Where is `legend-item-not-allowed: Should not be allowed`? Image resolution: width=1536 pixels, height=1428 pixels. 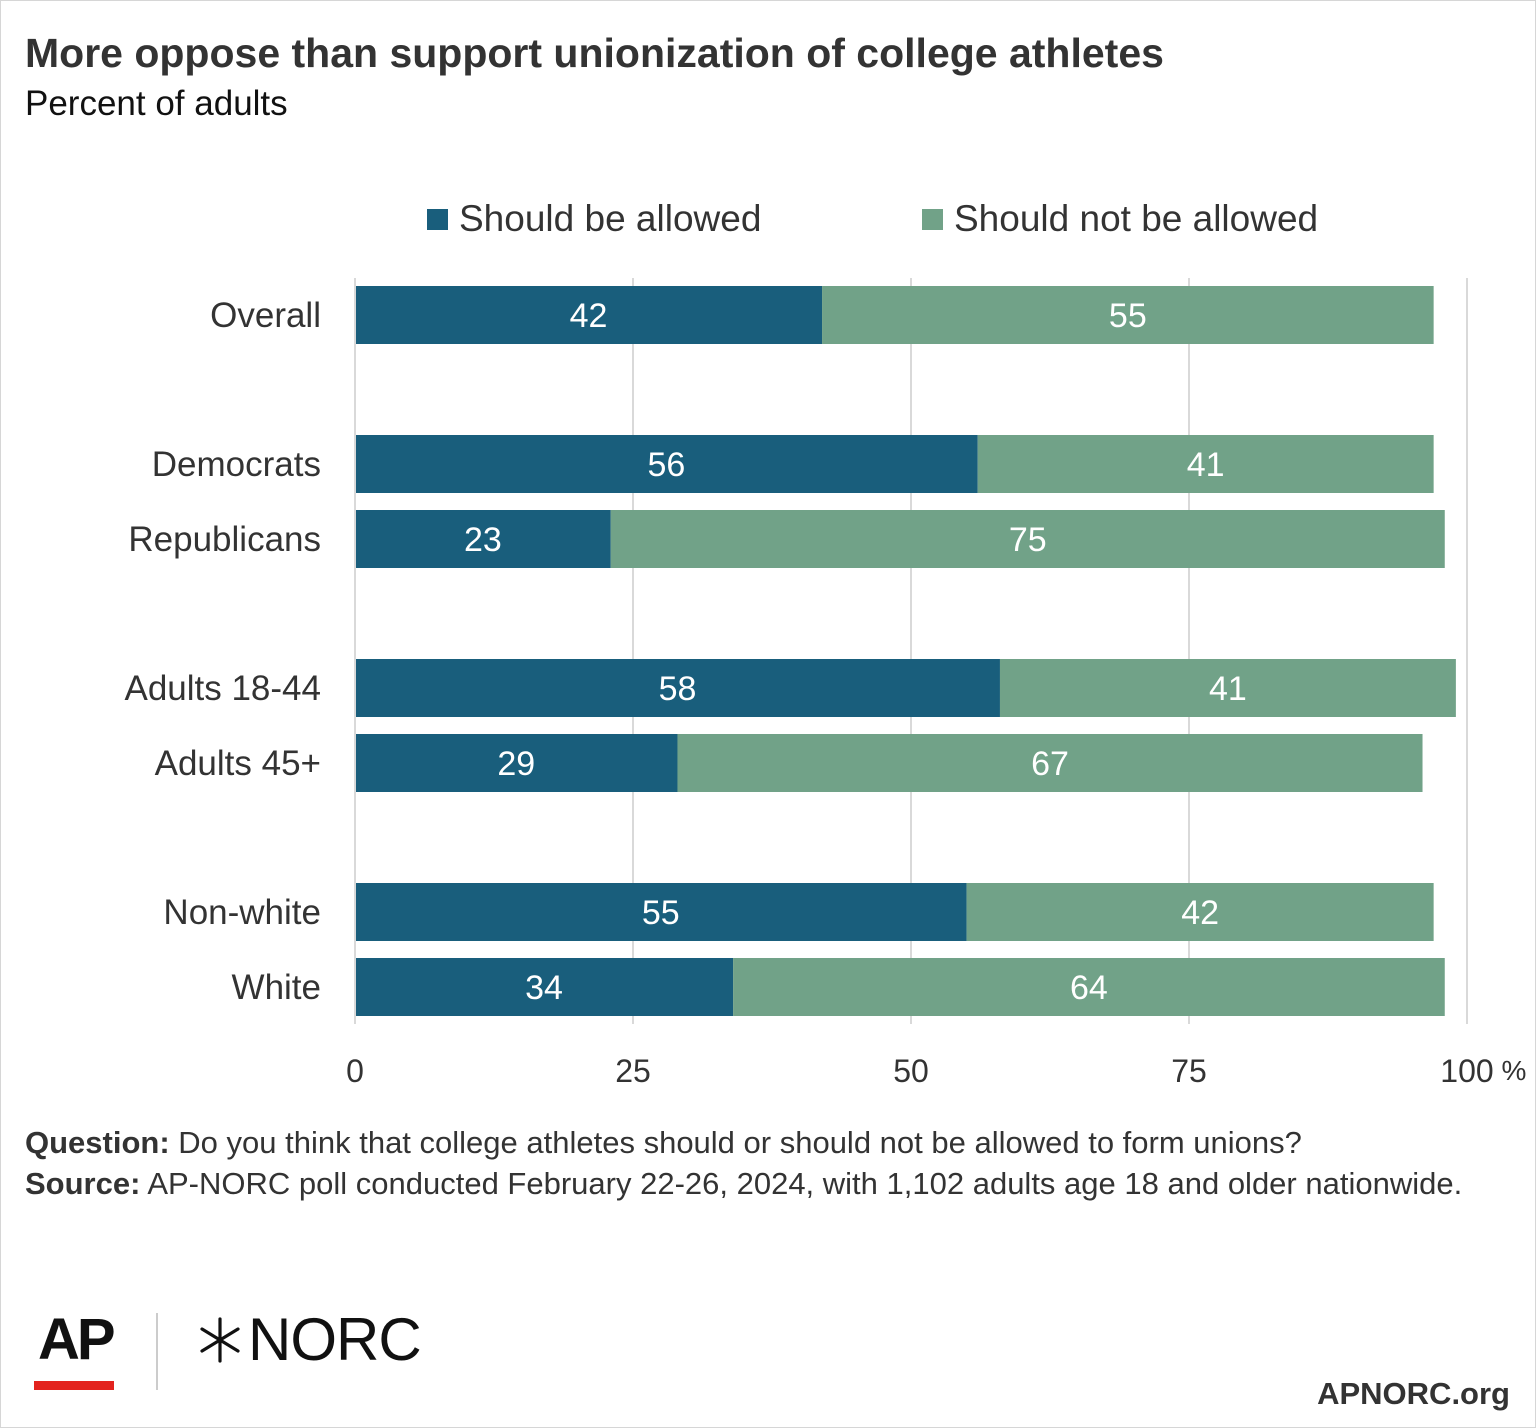
legend-item-not-allowed: Should not be allowed is located at coordinates (1120, 219).